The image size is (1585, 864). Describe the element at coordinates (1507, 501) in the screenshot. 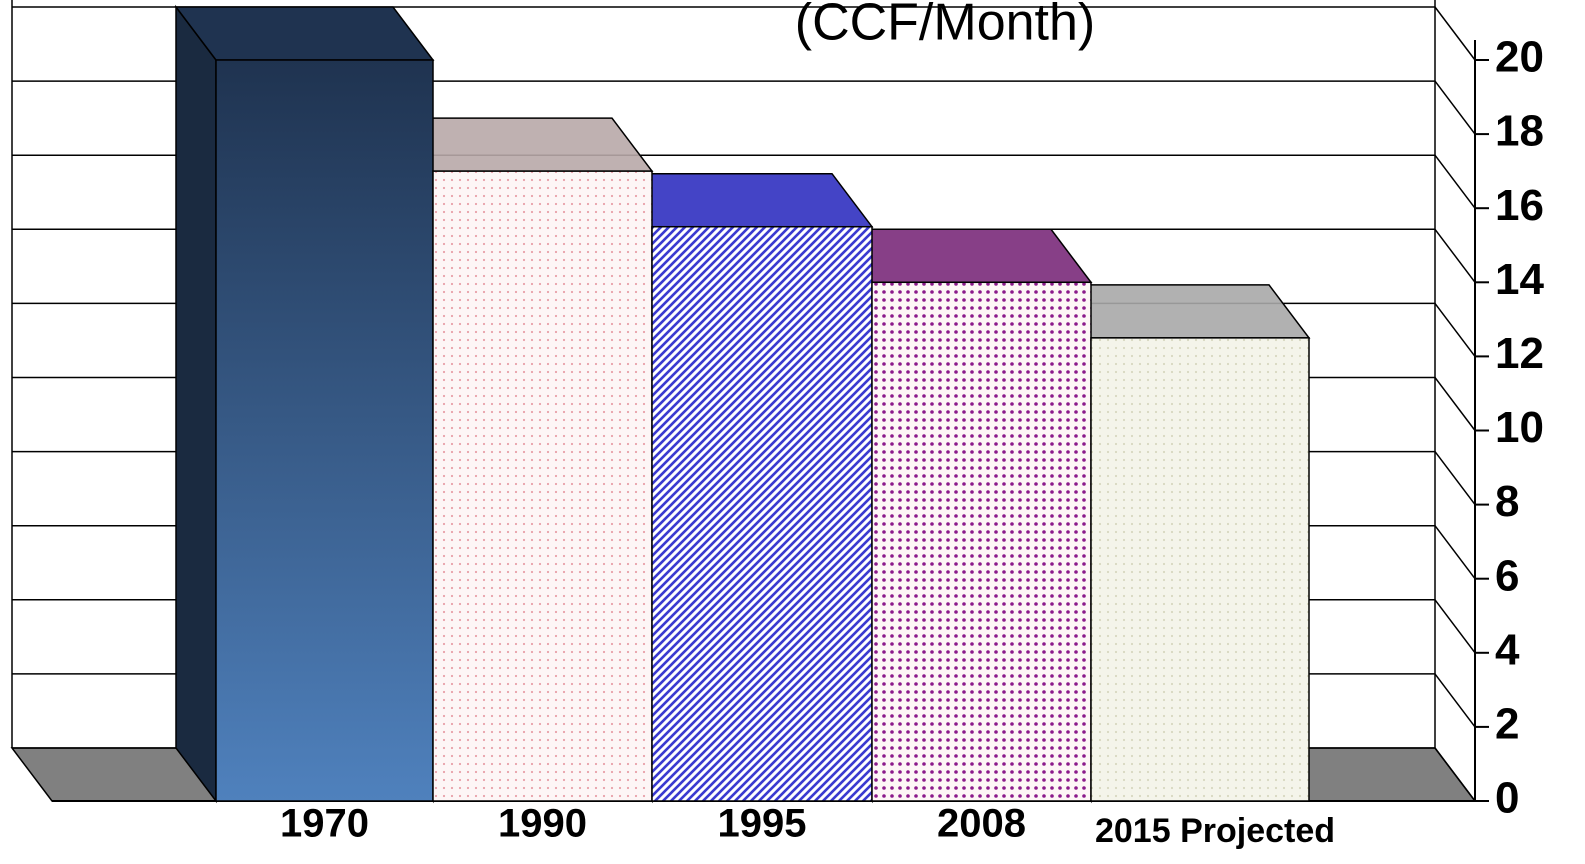

I see `y-tick-label: 8` at that location.